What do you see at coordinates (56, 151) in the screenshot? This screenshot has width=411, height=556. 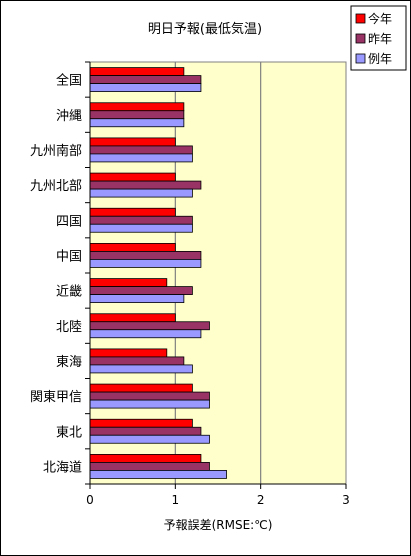 I see `y-tick-label-2: 九州南部` at bounding box center [56, 151].